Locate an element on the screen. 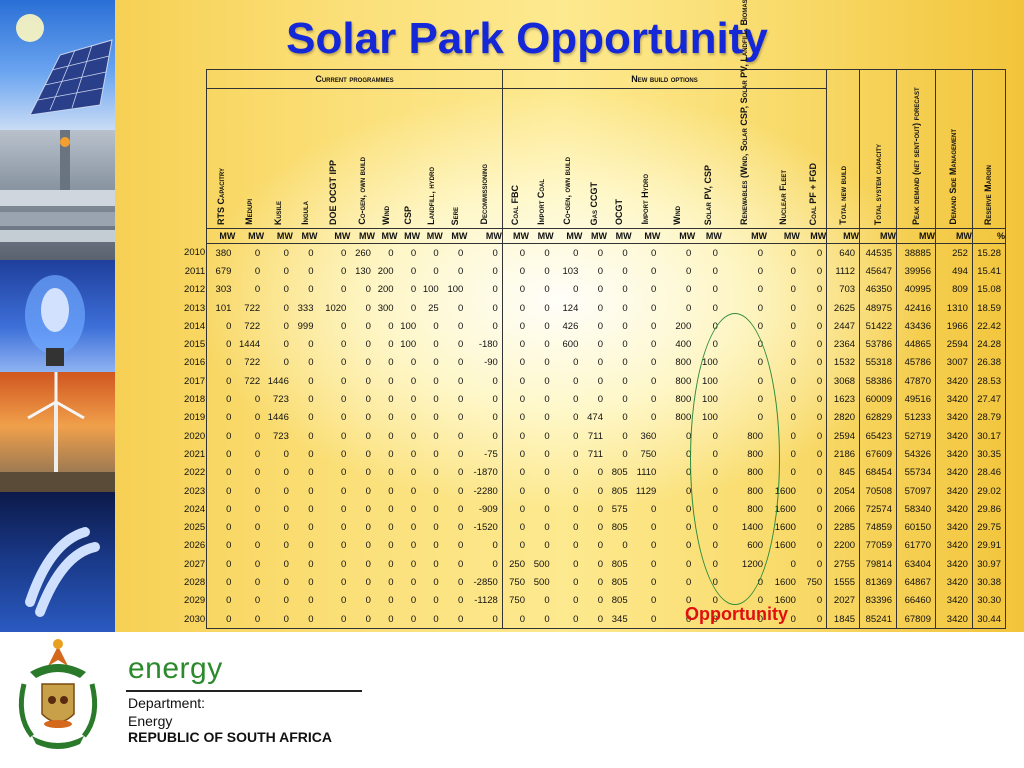 The image size is (1024, 768). value-cell: 1129 is located at coordinates (646, 491).